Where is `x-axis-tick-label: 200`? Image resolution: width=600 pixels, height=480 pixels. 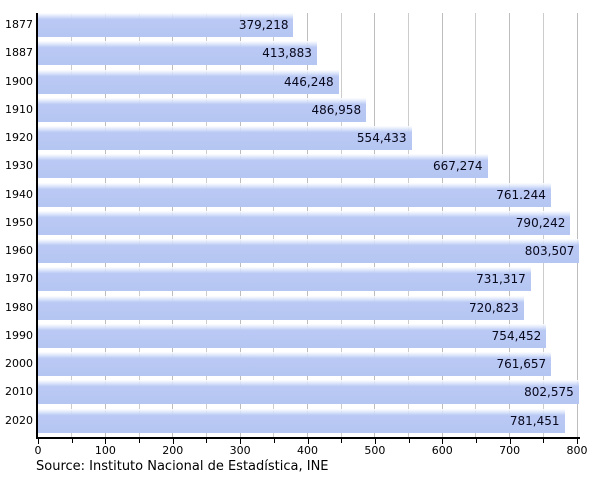
x-axis-tick-label: 200 is located at coordinates (173, 450).